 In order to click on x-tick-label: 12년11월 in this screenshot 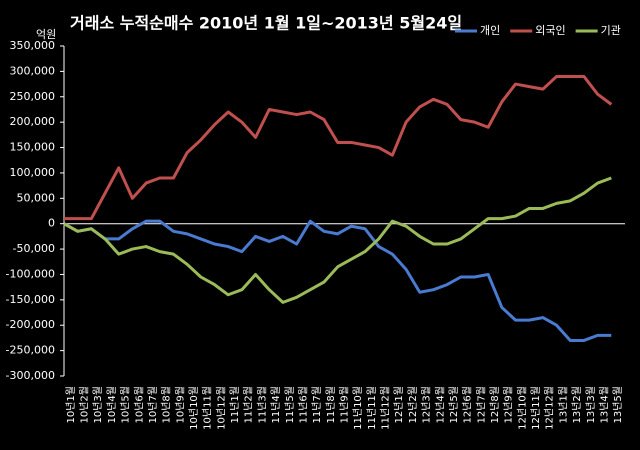, I will do `click(536, 408)`.